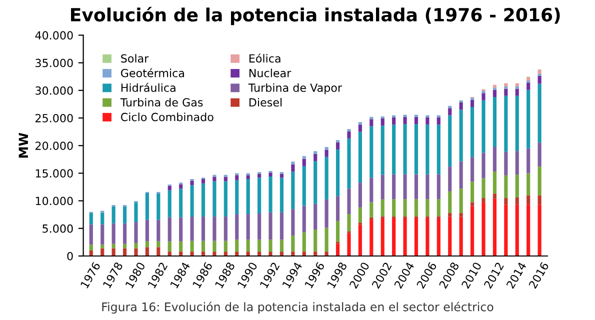  Describe the element at coordinates (54, 35) in the screenshot. I see `y-tick-label: 40.000` at that location.